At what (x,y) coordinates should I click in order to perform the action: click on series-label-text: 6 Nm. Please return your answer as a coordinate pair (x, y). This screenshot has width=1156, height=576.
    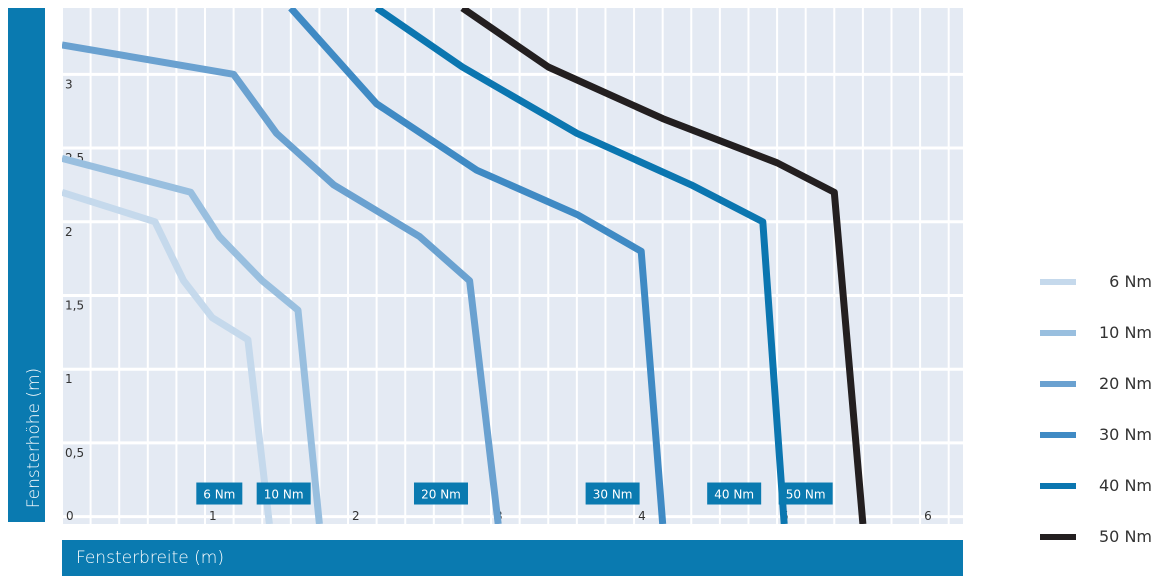
    Looking at the image, I should click on (219, 495).